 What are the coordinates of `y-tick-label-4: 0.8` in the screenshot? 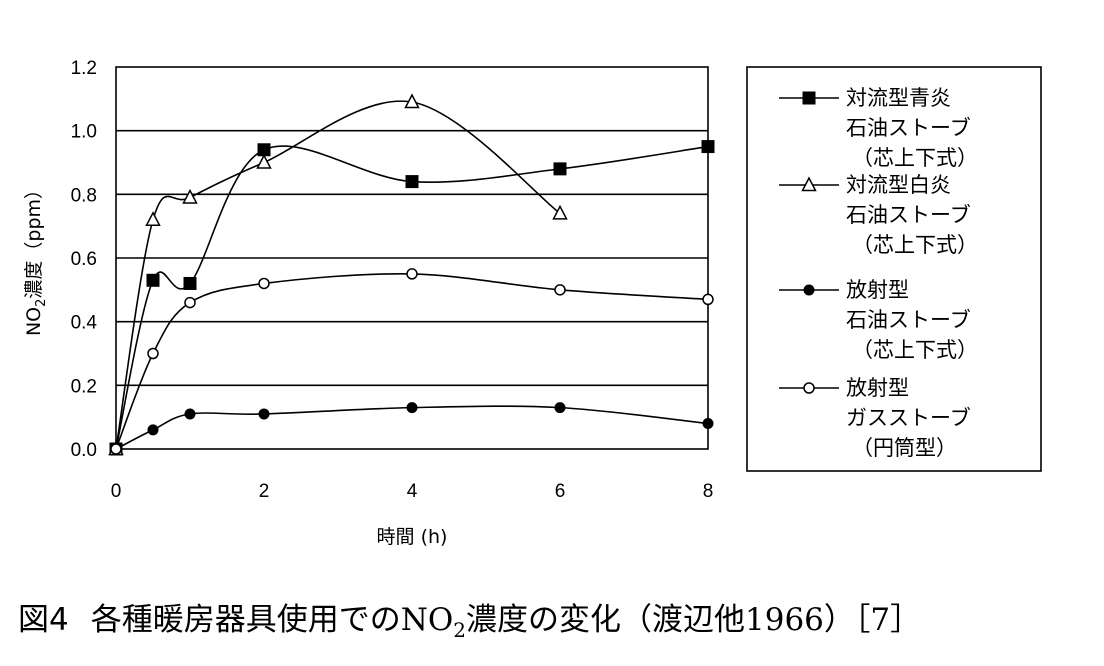 It's located at (84, 195).